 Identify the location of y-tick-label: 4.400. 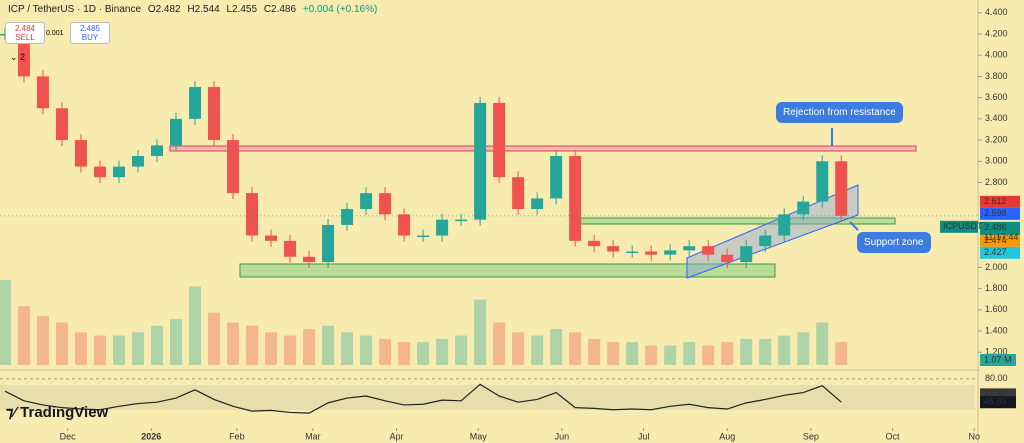
(996, 12).